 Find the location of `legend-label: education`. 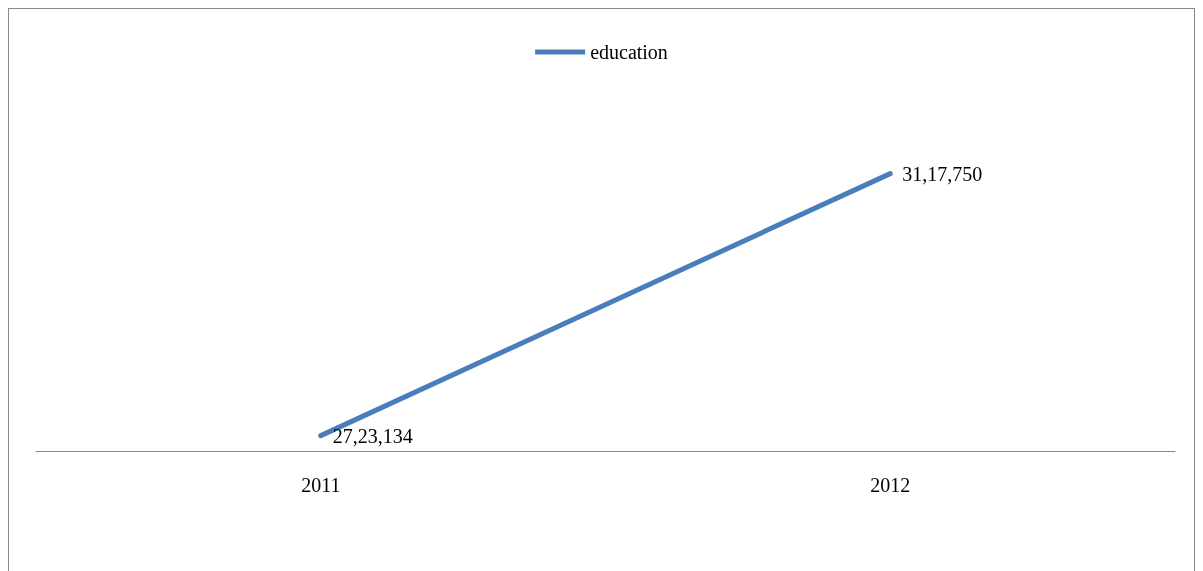

legend-label: education is located at coordinates (629, 52).